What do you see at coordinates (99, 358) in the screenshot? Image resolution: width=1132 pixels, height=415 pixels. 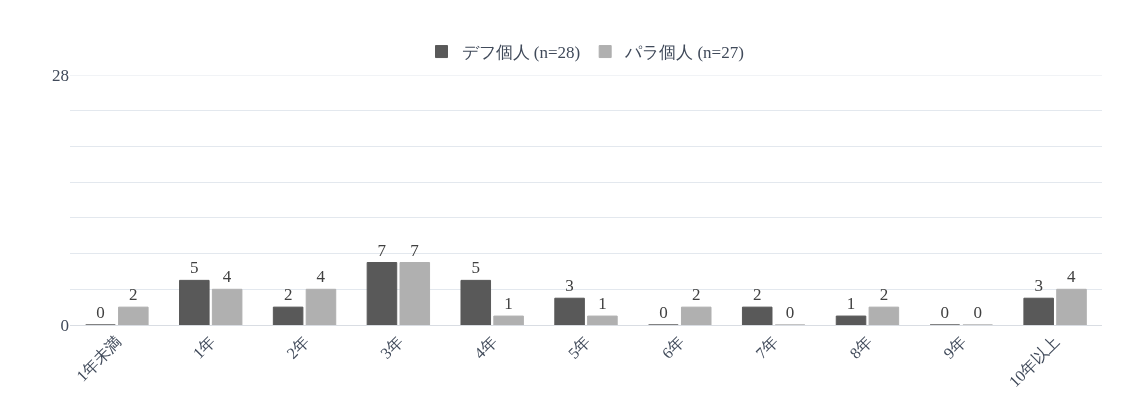 I see `x-tick-label: 1年未満` at bounding box center [99, 358].